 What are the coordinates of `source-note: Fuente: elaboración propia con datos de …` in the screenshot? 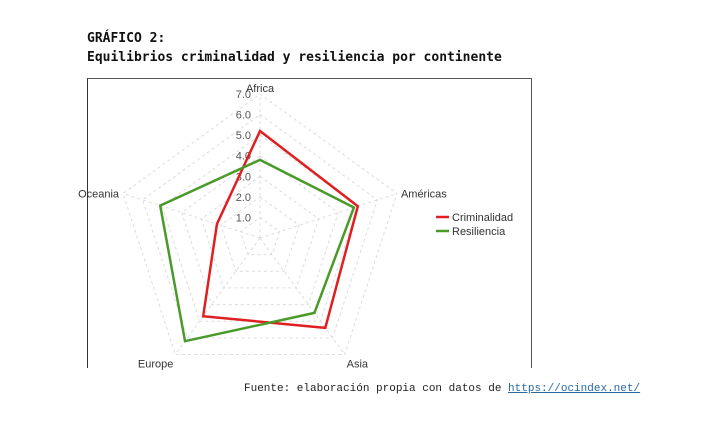 It's located at (442, 389).